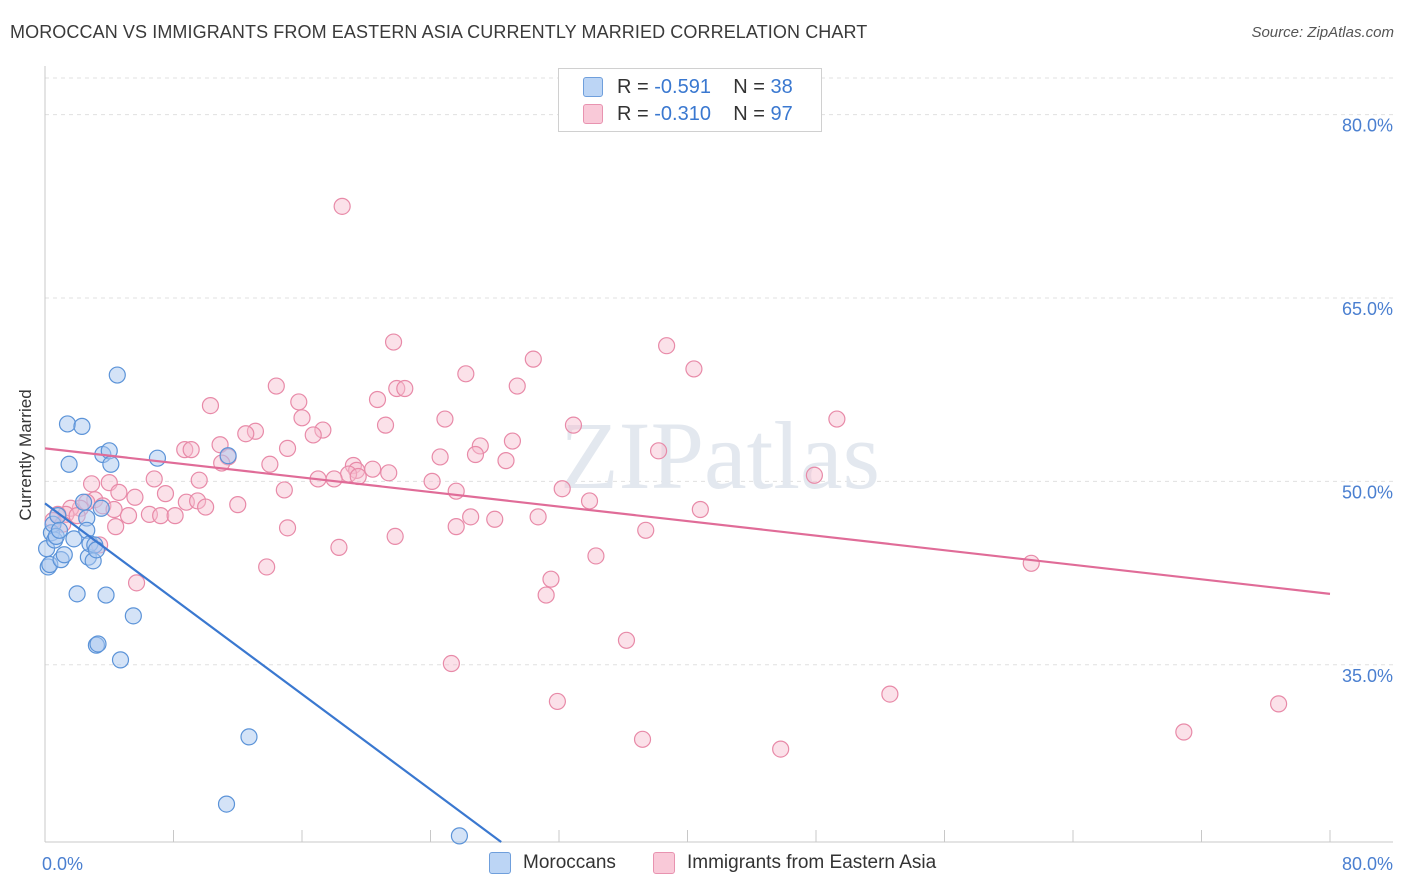 The width and height of the screenshot is (1406, 892). I want to click on bottom-legend-immigrants: Immigrants from Eastern Asia, so click(794, 863).